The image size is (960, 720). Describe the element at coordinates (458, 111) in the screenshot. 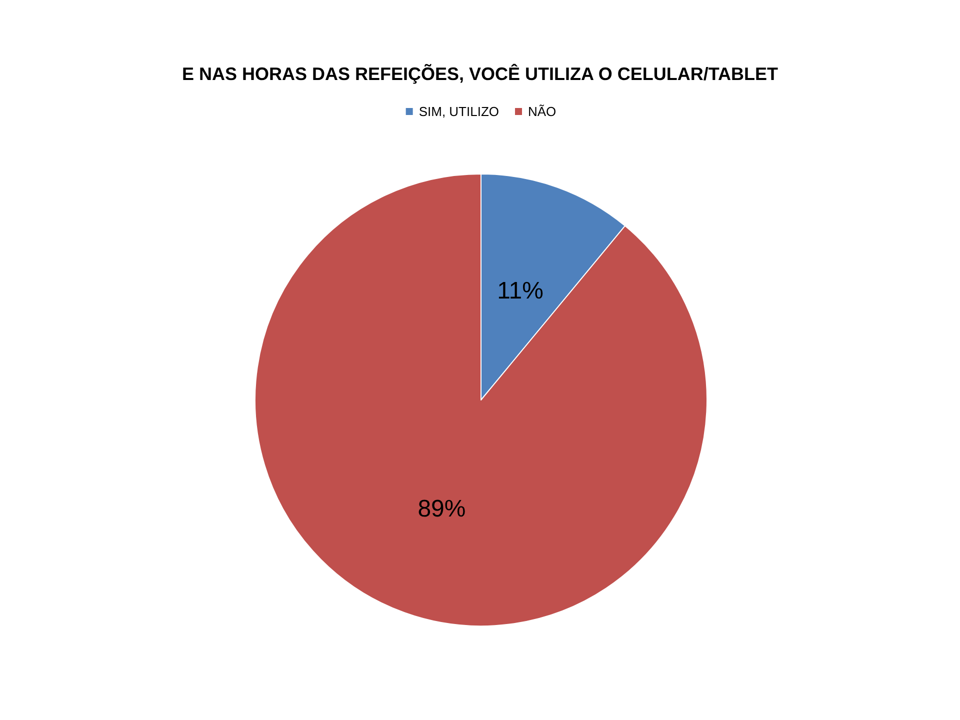

I see `legend-label: SIM, UTILIZO` at that location.